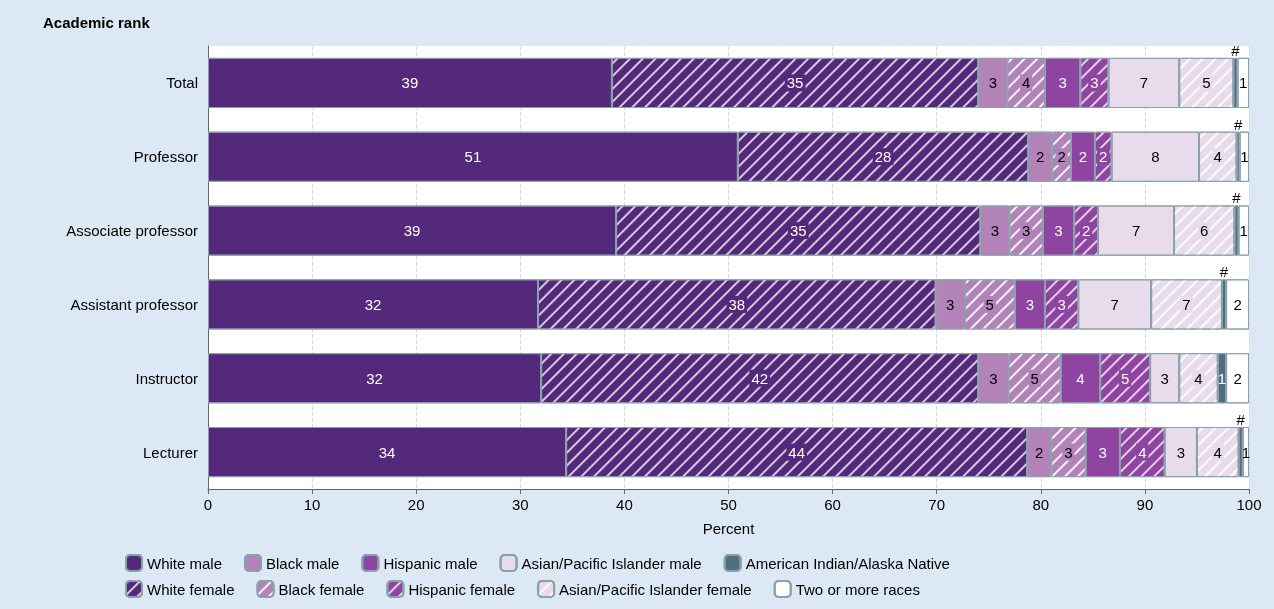 The height and width of the screenshot is (609, 1274). What do you see at coordinates (303, 563) in the screenshot?
I see `legend-label: Black male` at bounding box center [303, 563].